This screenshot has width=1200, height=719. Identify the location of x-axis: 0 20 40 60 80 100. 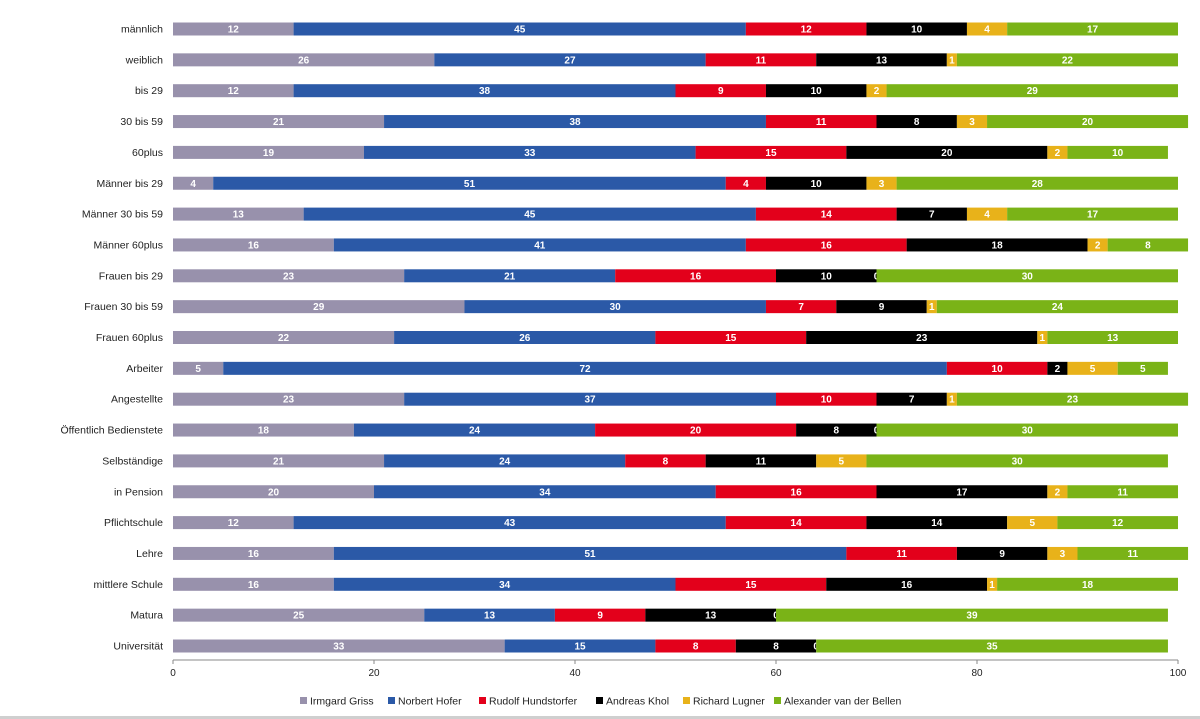
(678, 669).